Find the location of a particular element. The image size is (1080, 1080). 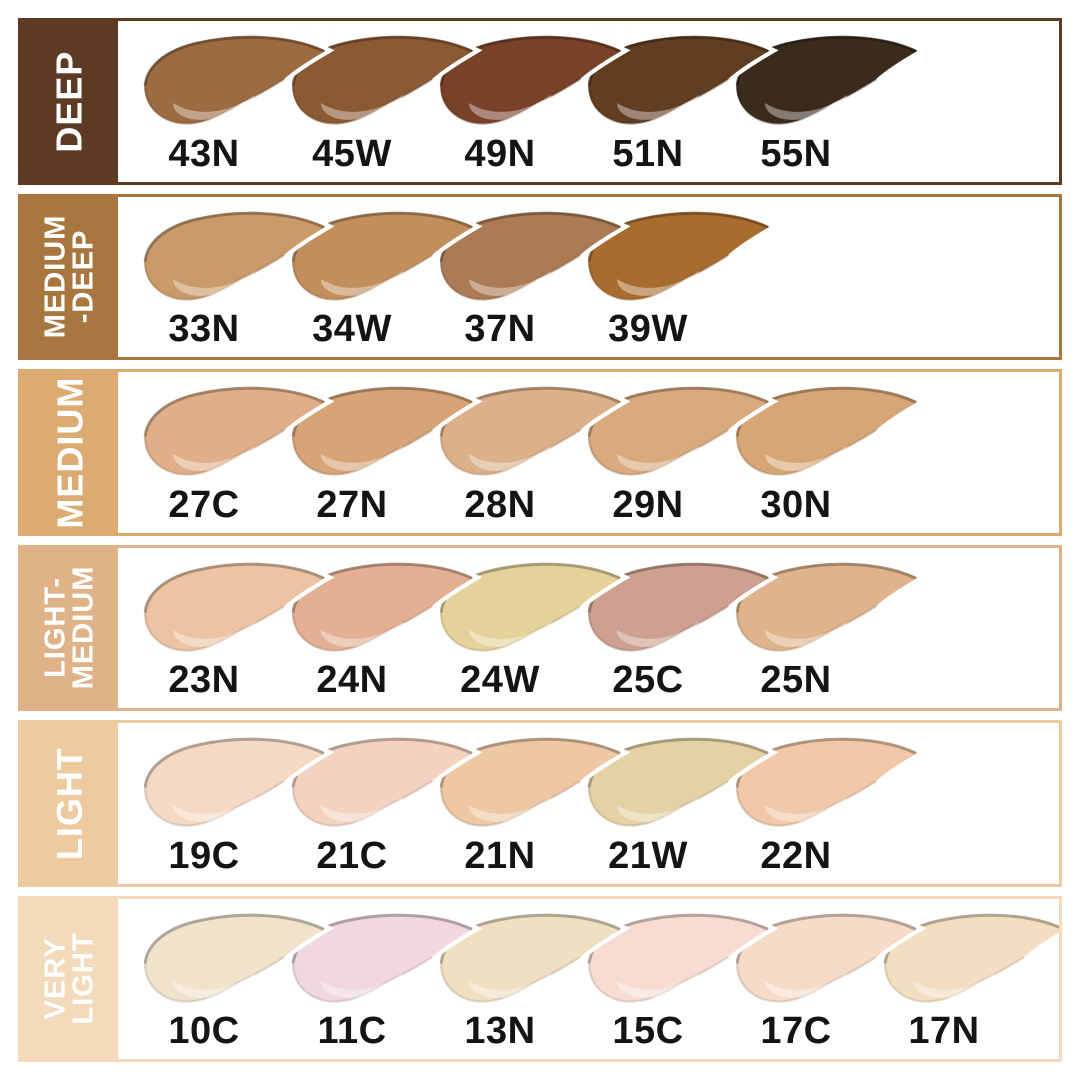

row-swatches: 43N 45W 49N 51N is located at coordinates (588, 101).